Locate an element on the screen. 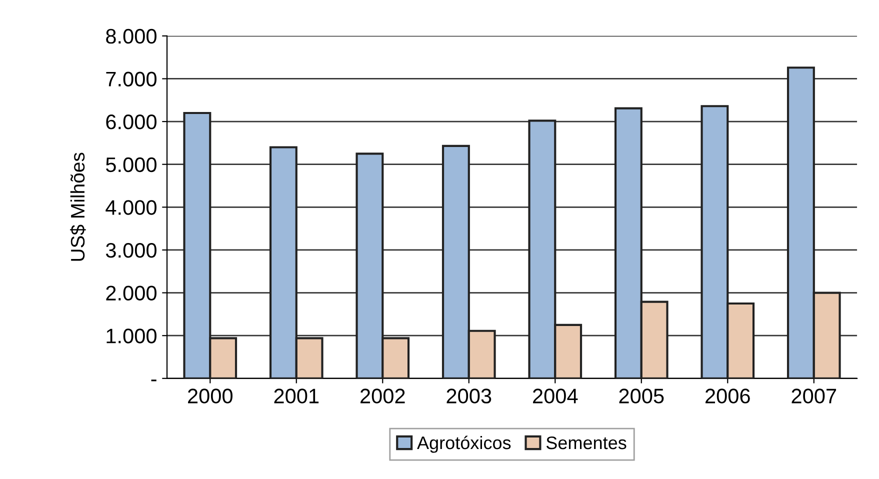 This screenshot has width=879, height=479. y-tick-label: - is located at coordinates (153, 381).